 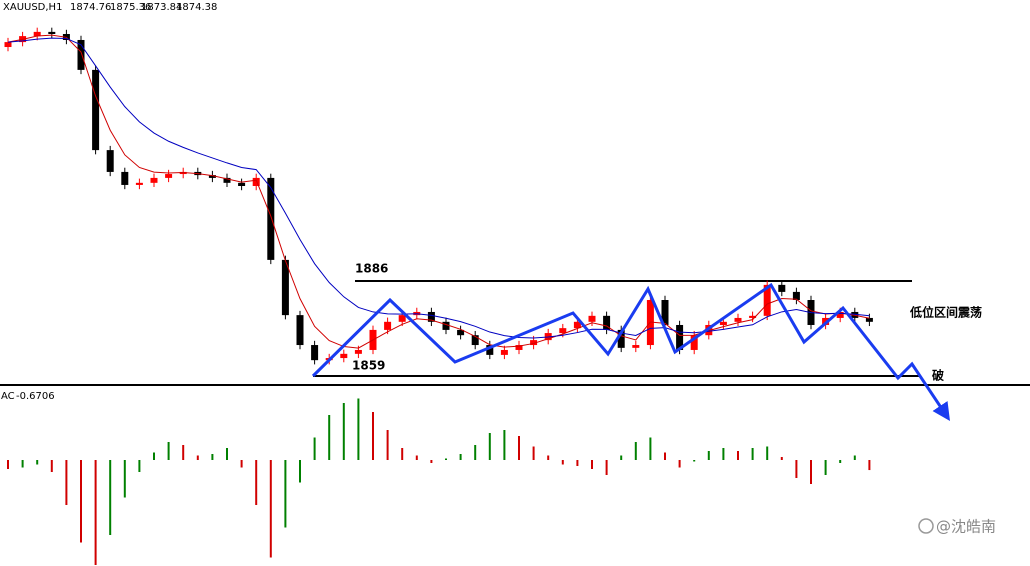 What do you see at coordinates (926, 526) in the screenshot?
I see `watermark-logo` at bounding box center [926, 526].